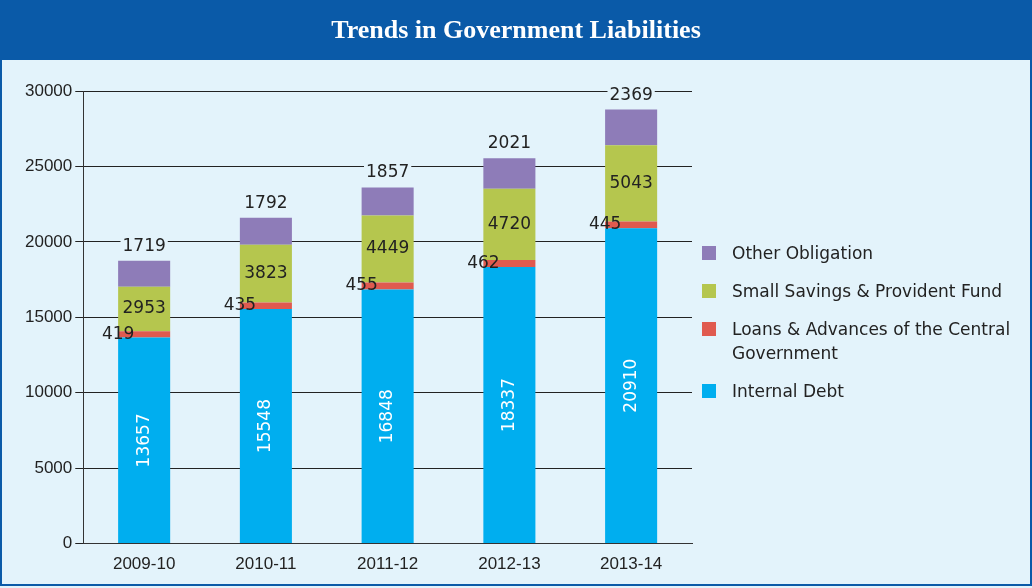 This screenshot has width=1032, height=588. What do you see at coordinates (867, 291) in the screenshot?
I see `legend-label: Small Savings & Provident Fund` at bounding box center [867, 291].